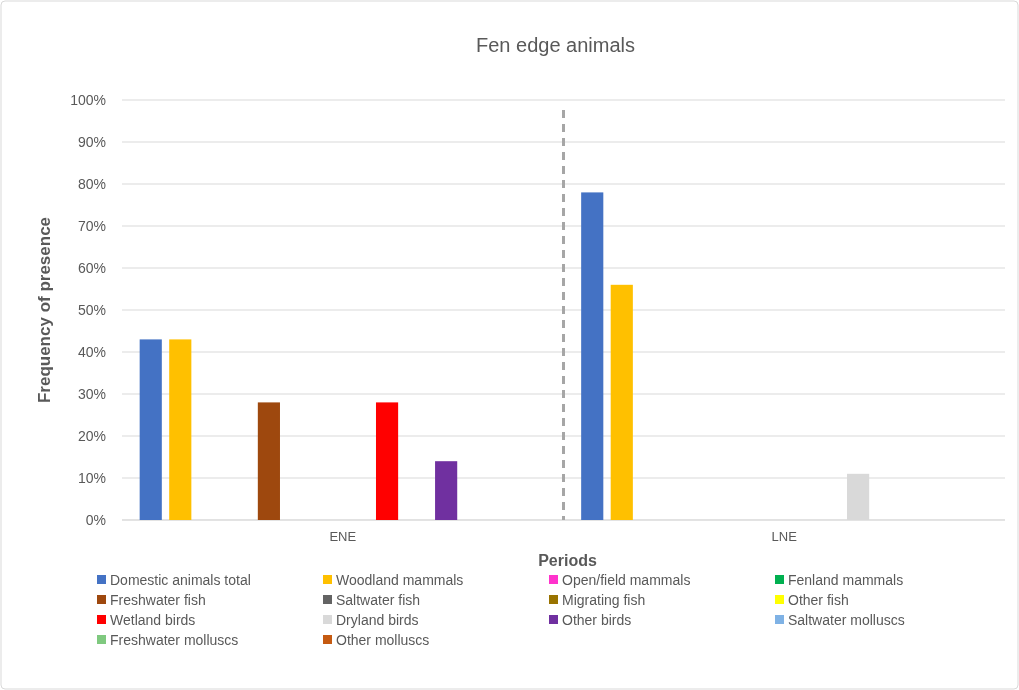 This screenshot has width=1019, height=690. What do you see at coordinates (91, 394) in the screenshot?
I see `y-tick-label: 30%` at bounding box center [91, 394].